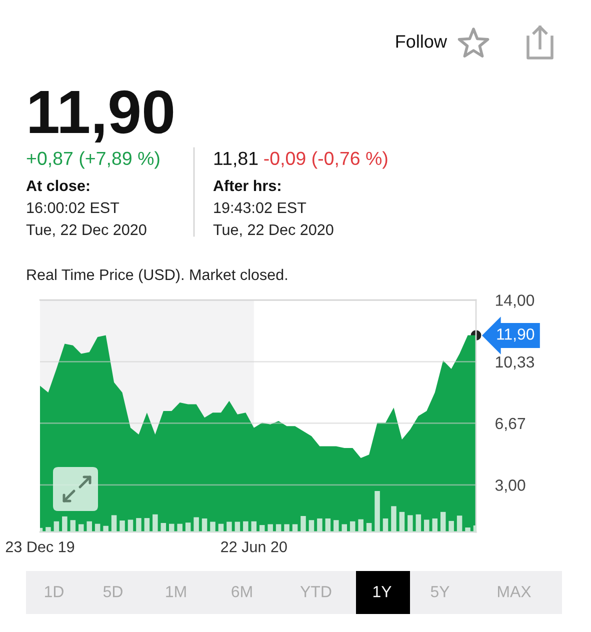  I want to click on text: YTD, so click(316, 592).